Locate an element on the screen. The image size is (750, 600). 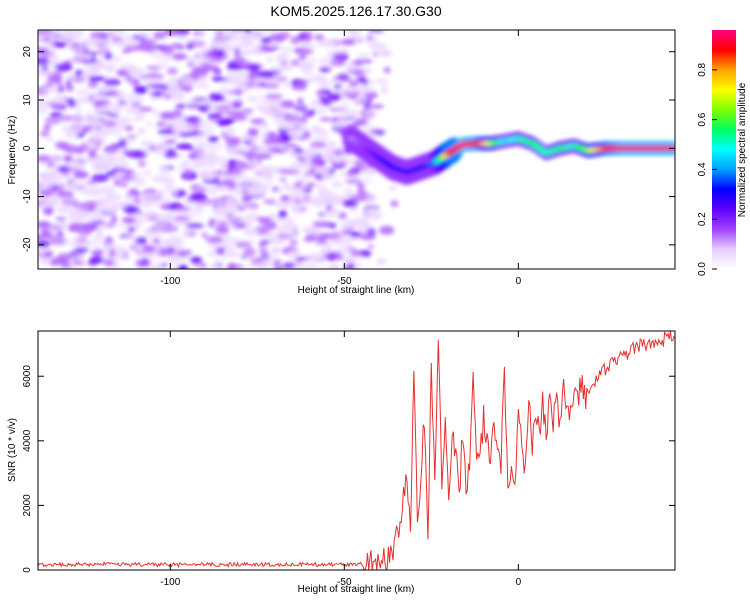
snr-xtick-label: 0 is located at coordinates (519, 582).